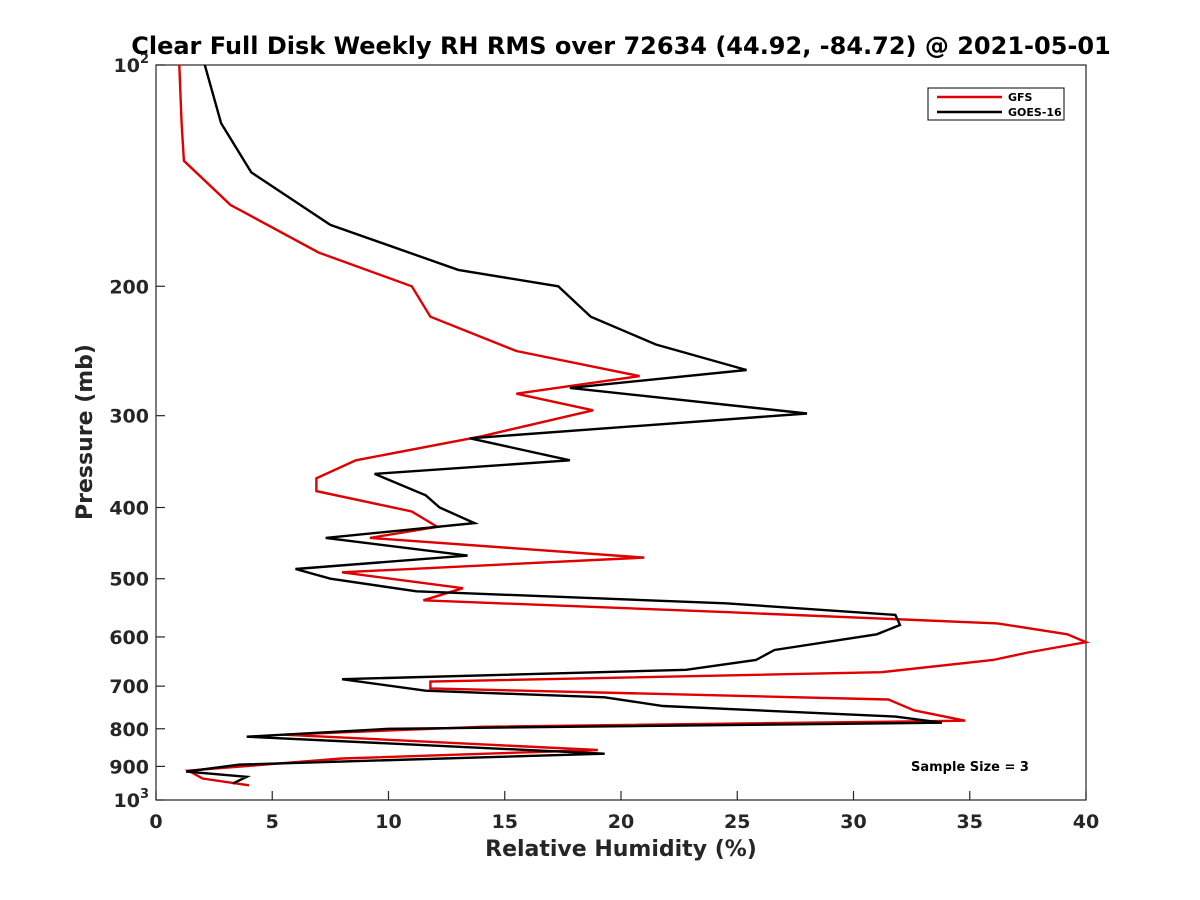  I want to click on y-axis-title: Pressure (mb), so click(85, 432).